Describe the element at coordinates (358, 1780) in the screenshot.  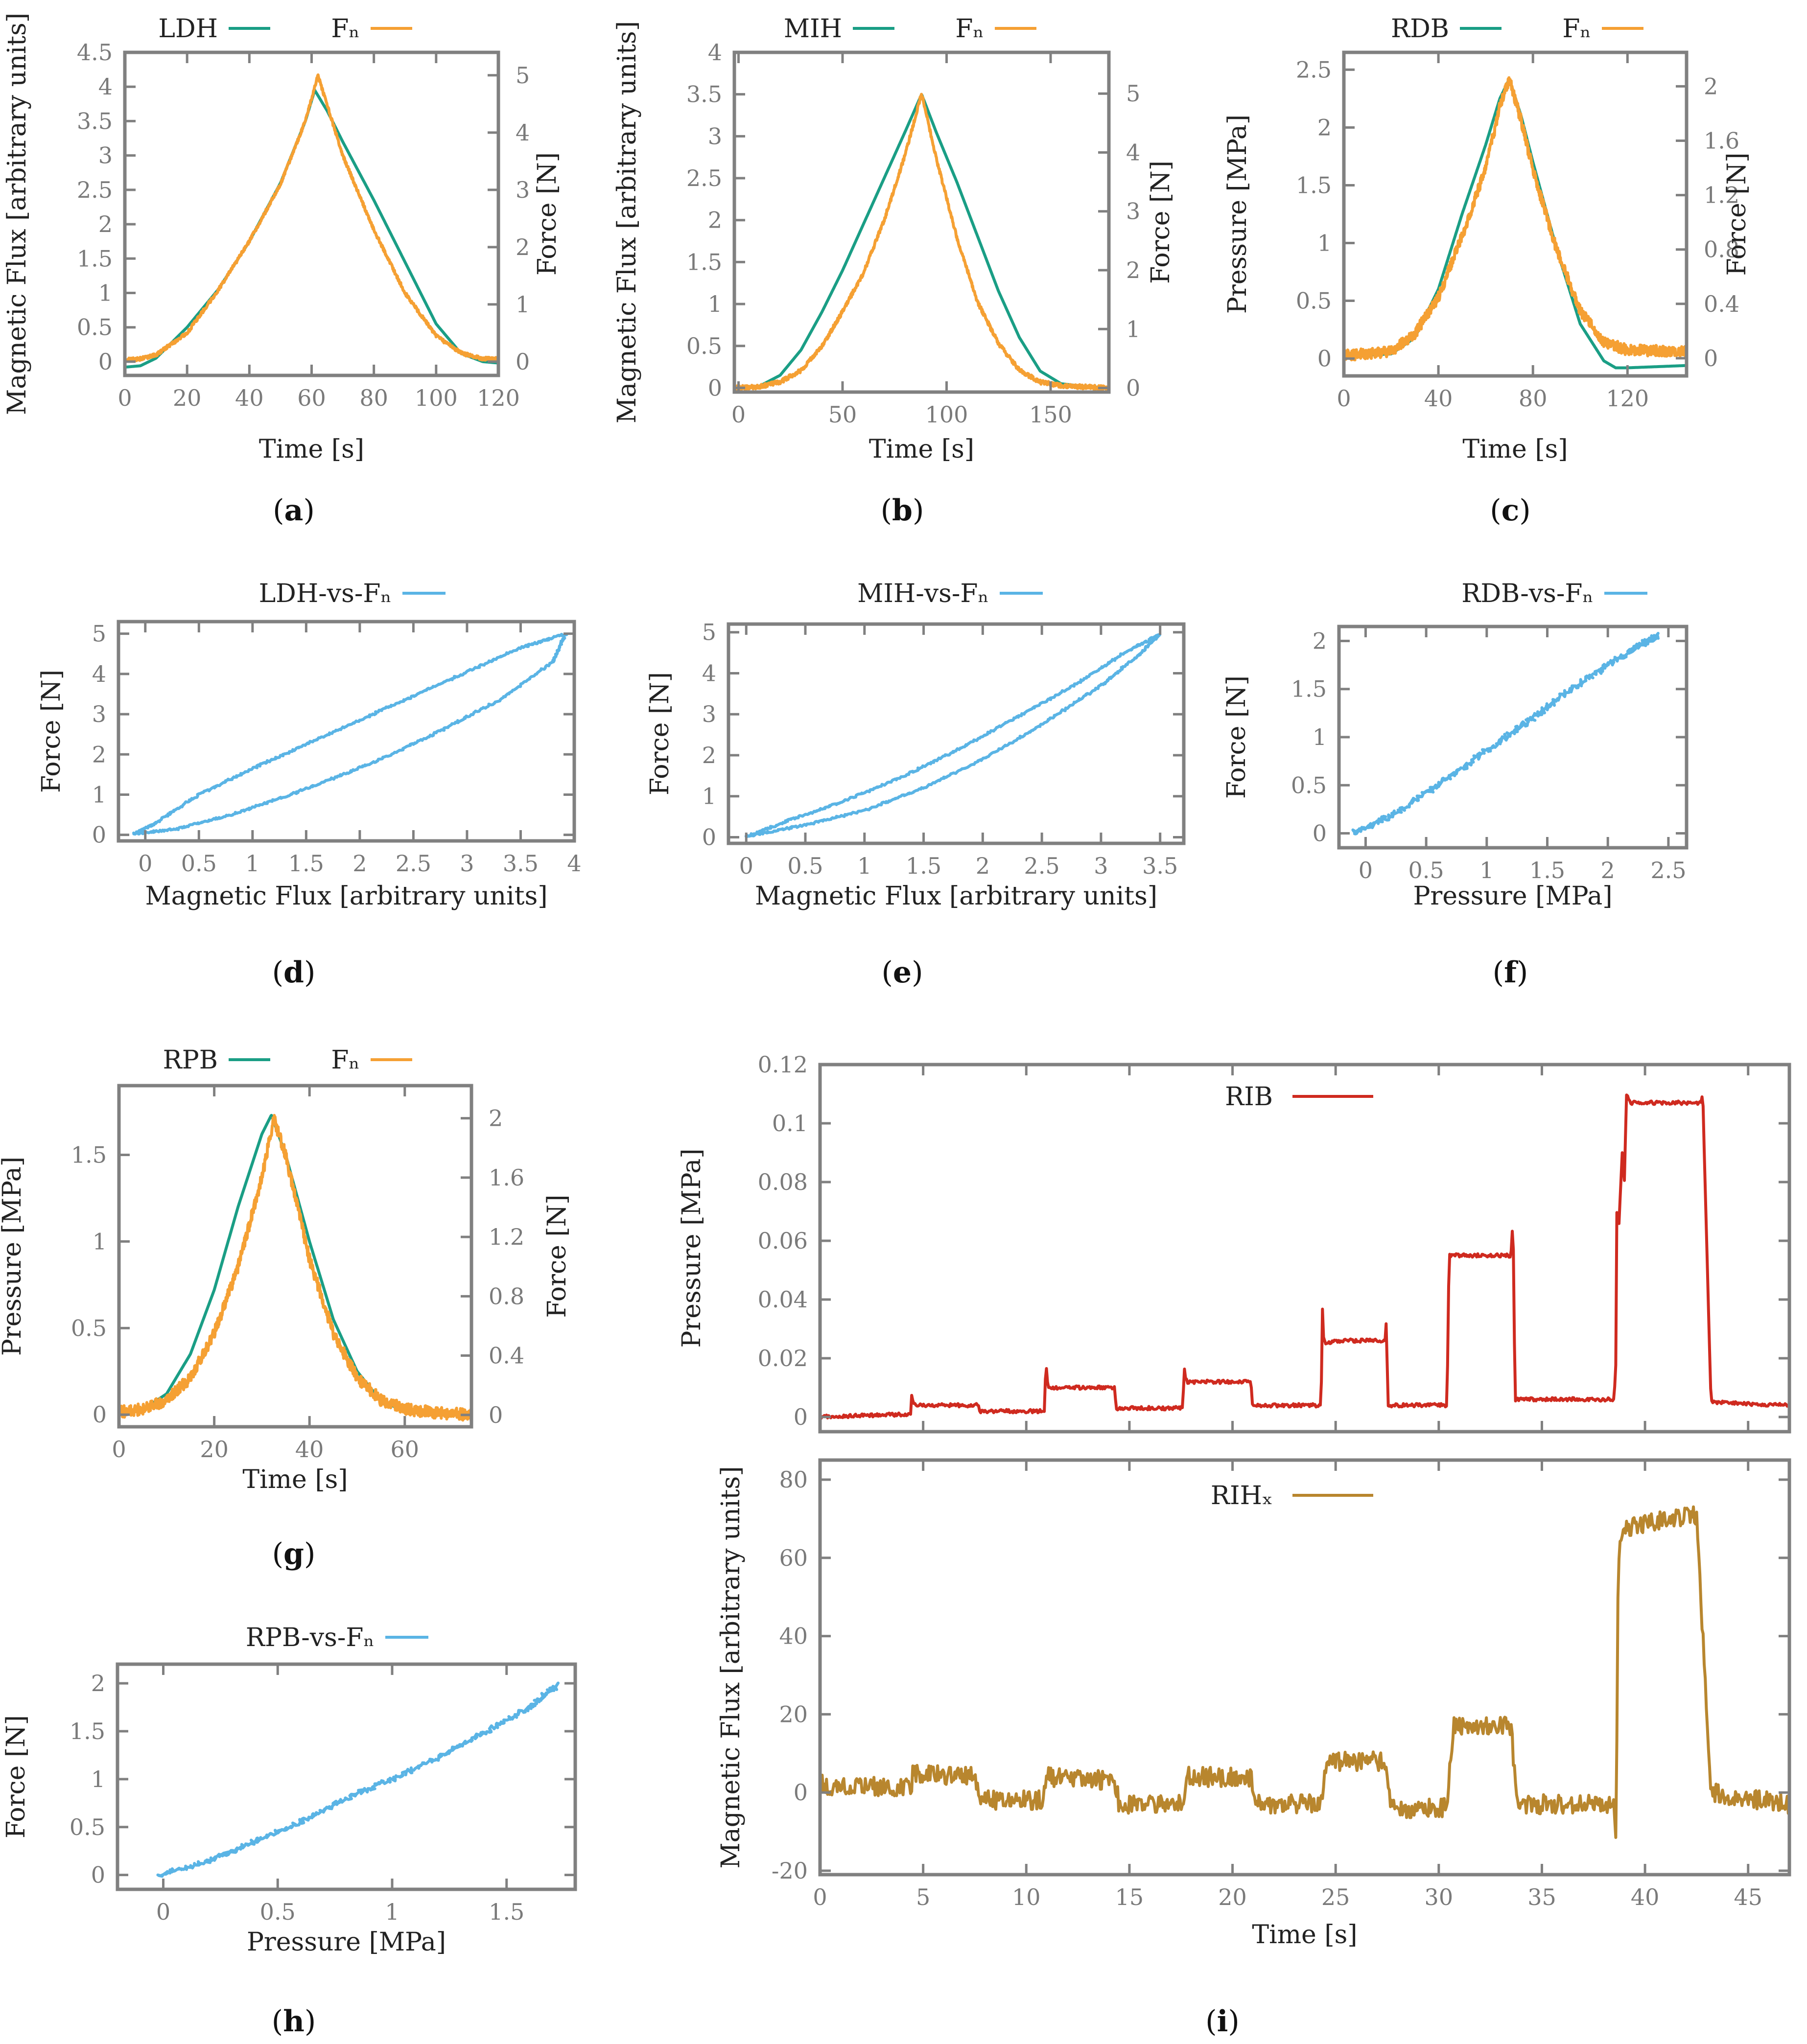
I see `series-h-rpb-vs-f-line` at that location.